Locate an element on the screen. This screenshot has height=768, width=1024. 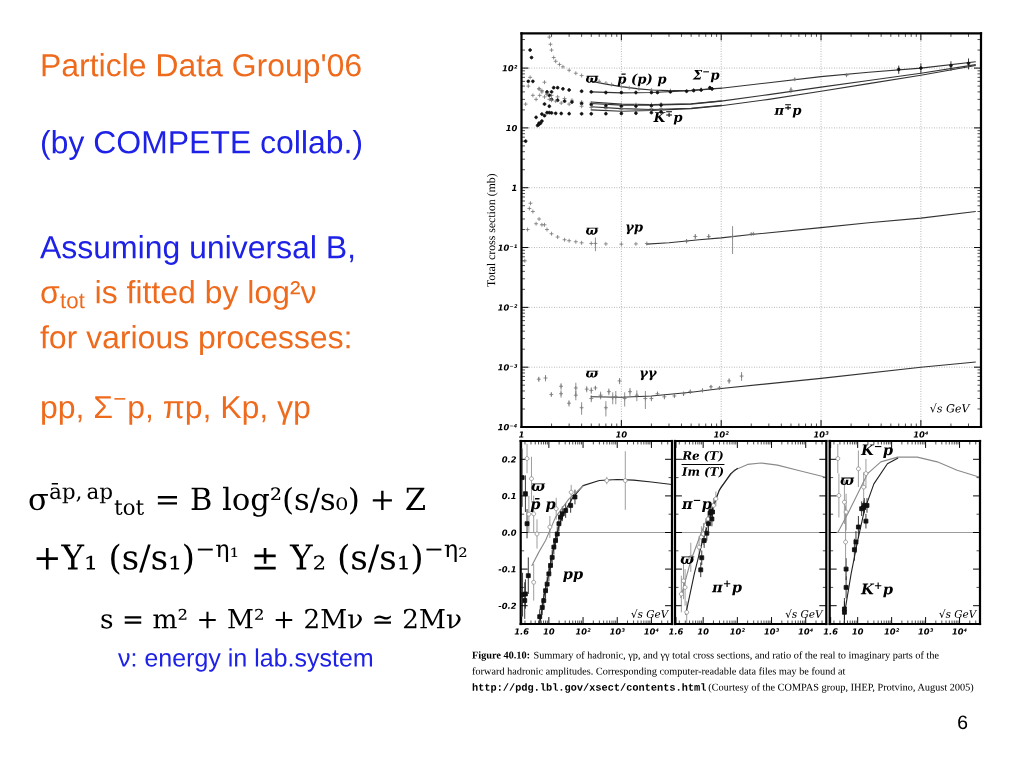
caption: Figure 40.10: is located at coordinates (501, 656).